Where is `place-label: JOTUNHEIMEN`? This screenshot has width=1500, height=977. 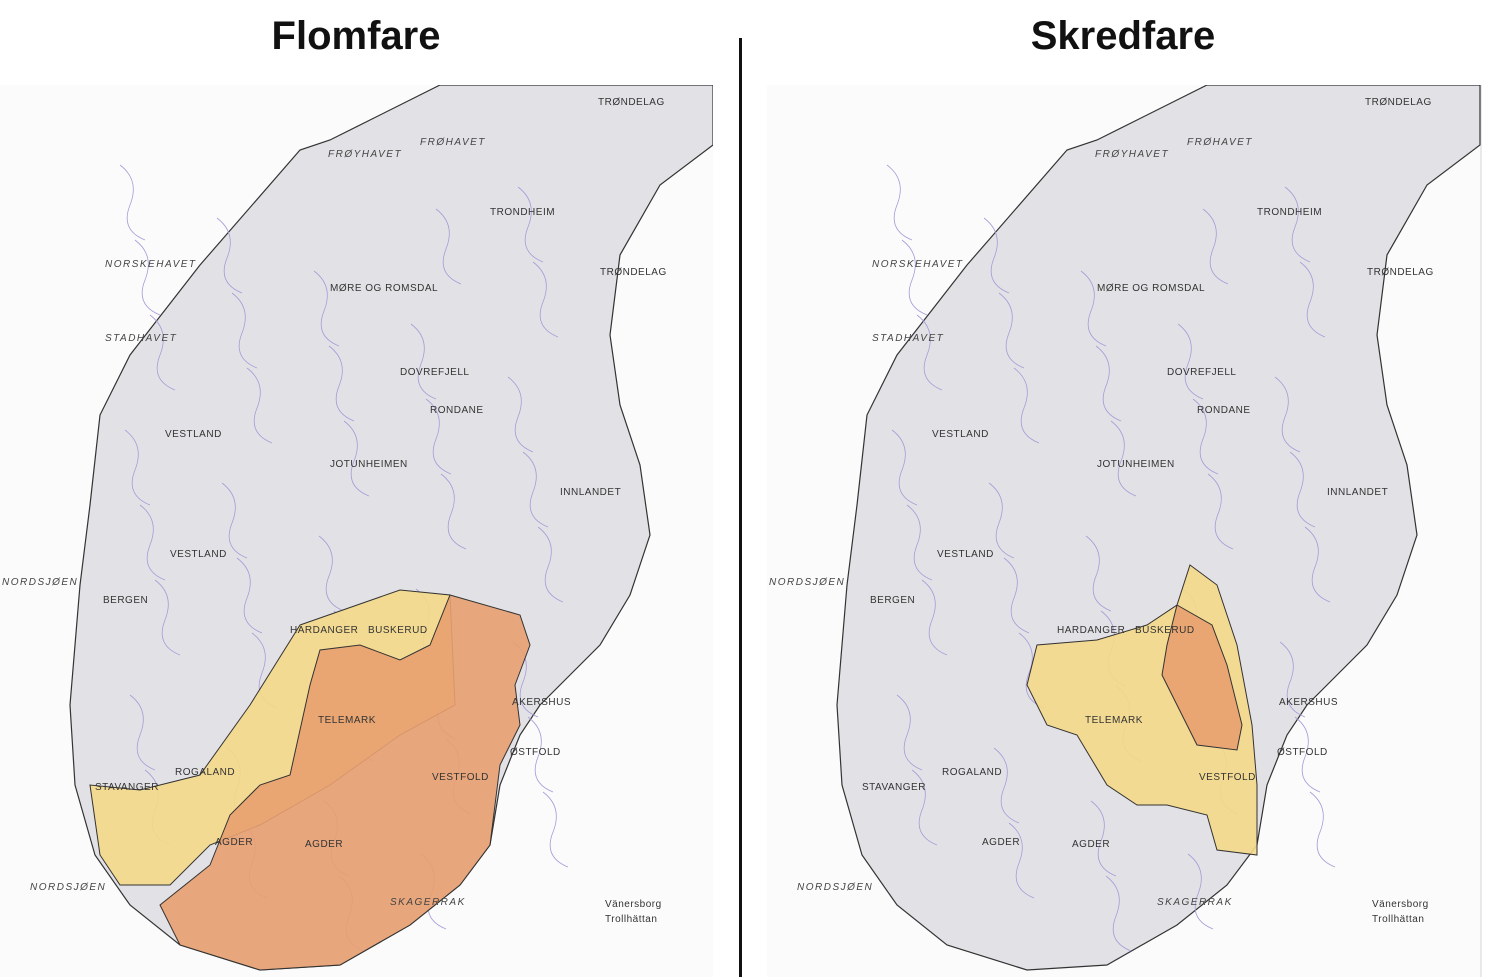 place-label: JOTUNHEIMEN is located at coordinates (369, 464).